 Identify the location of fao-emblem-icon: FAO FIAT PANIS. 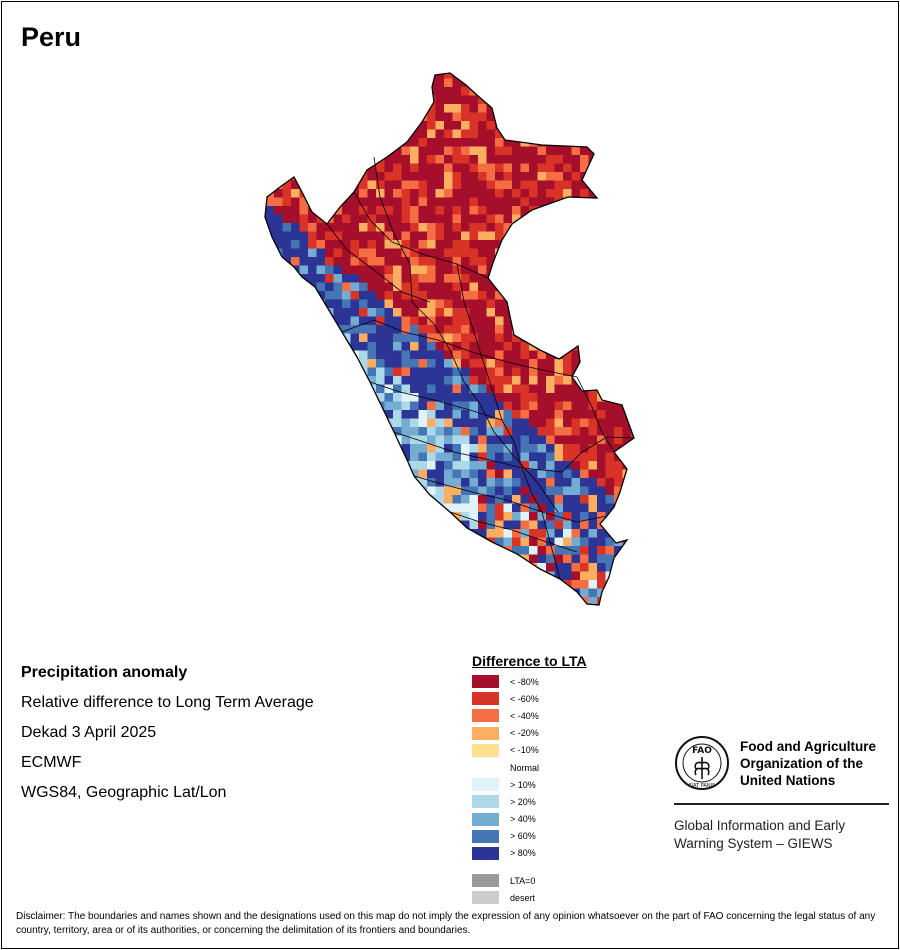
(702, 763).